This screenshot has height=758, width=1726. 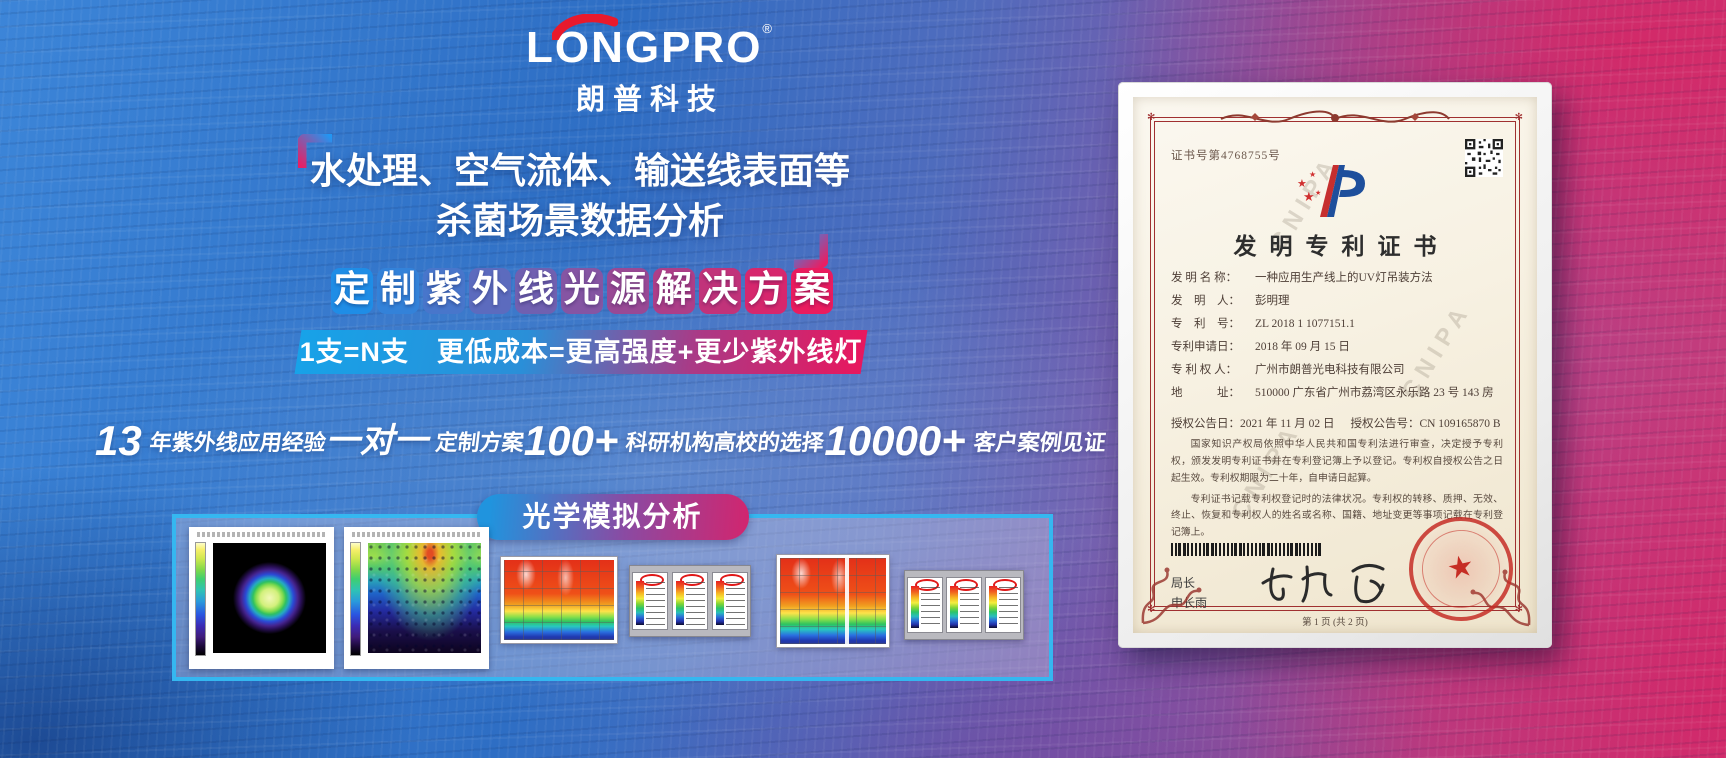 What do you see at coordinates (1246, 549) in the screenshot?
I see `barcode` at bounding box center [1246, 549].